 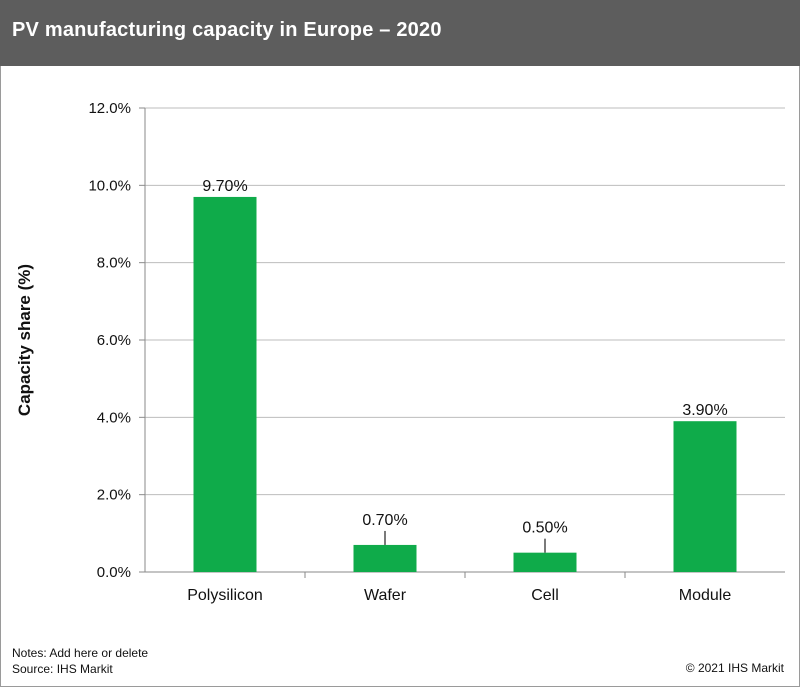 What do you see at coordinates (109, 185) in the screenshot?
I see `y-tick-label: 10.0%` at bounding box center [109, 185].